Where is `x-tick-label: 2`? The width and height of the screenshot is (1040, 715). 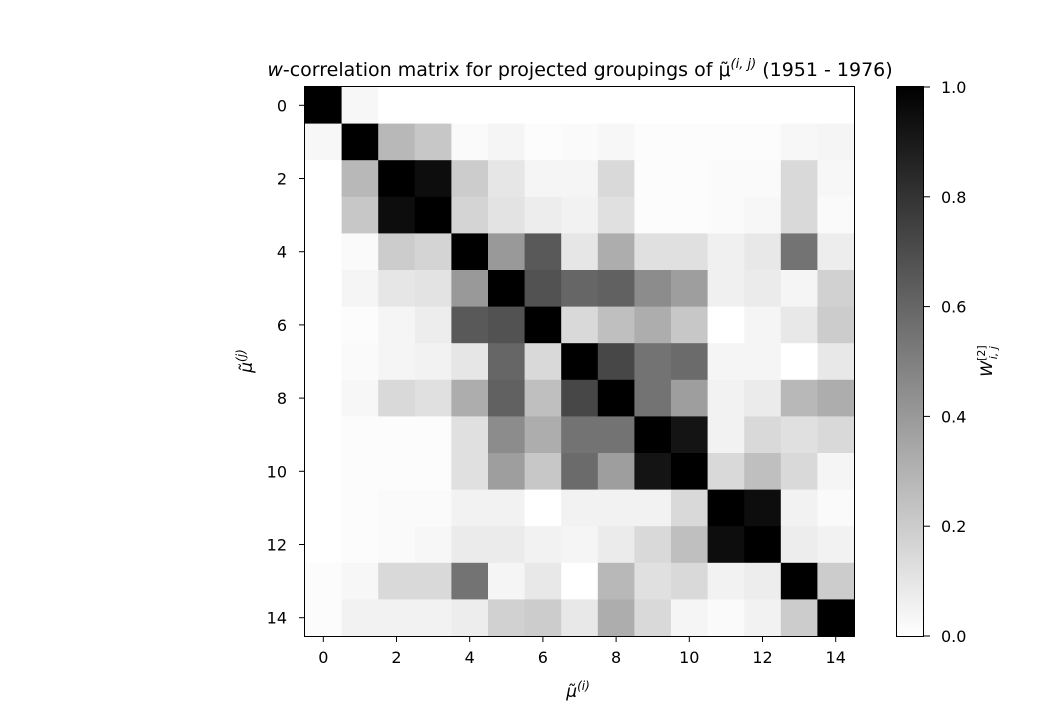 x-tick-label: 2 is located at coordinates (396, 657).